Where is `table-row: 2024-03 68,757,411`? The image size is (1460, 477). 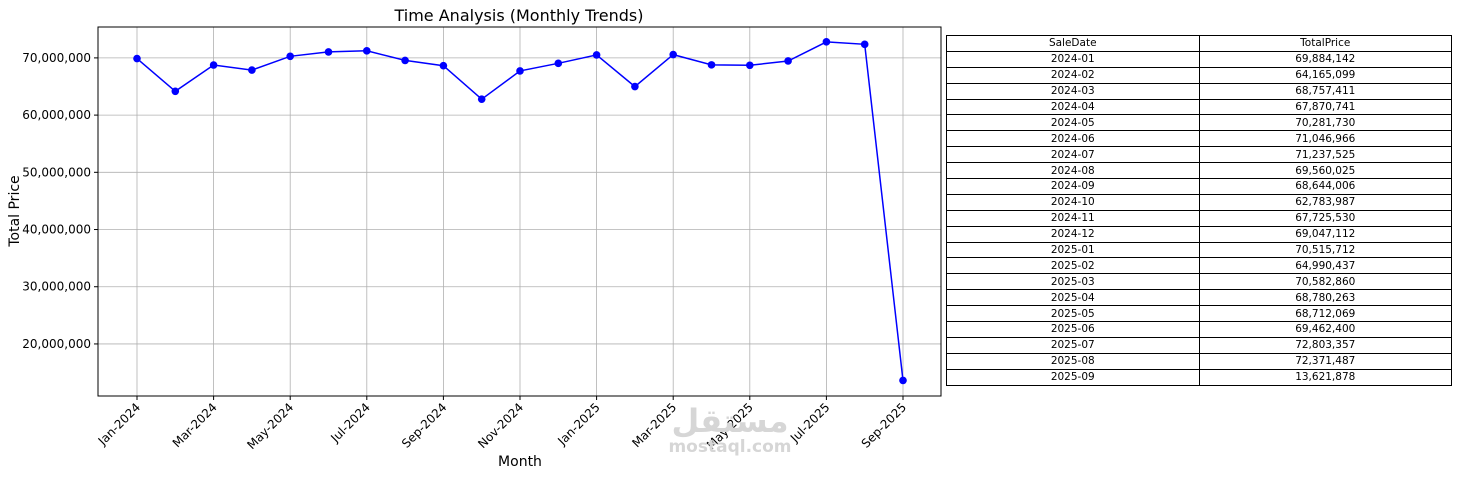
table-row: 2024-03 68,757,411 is located at coordinates (1199, 91).